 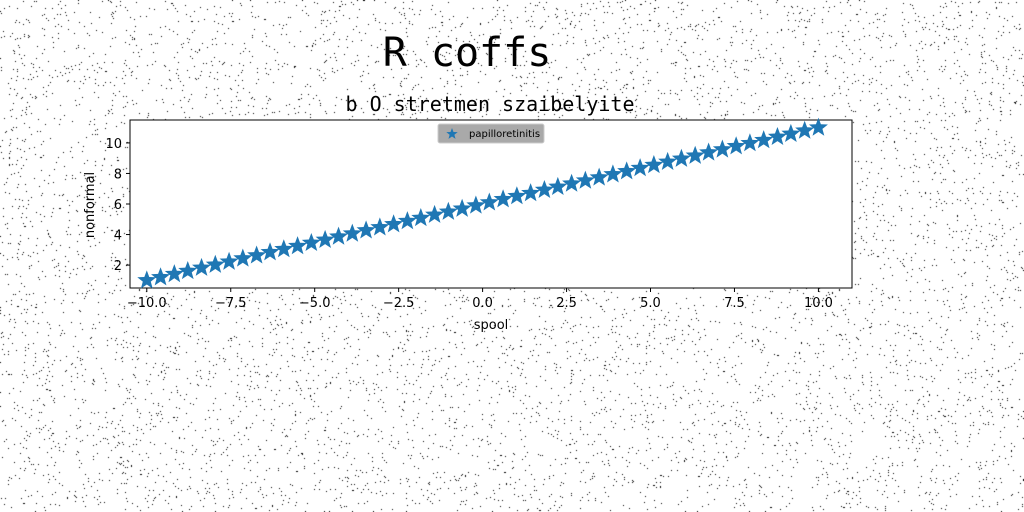 I want to click on legend: papilloretinitis, so click(x=491, y=133).